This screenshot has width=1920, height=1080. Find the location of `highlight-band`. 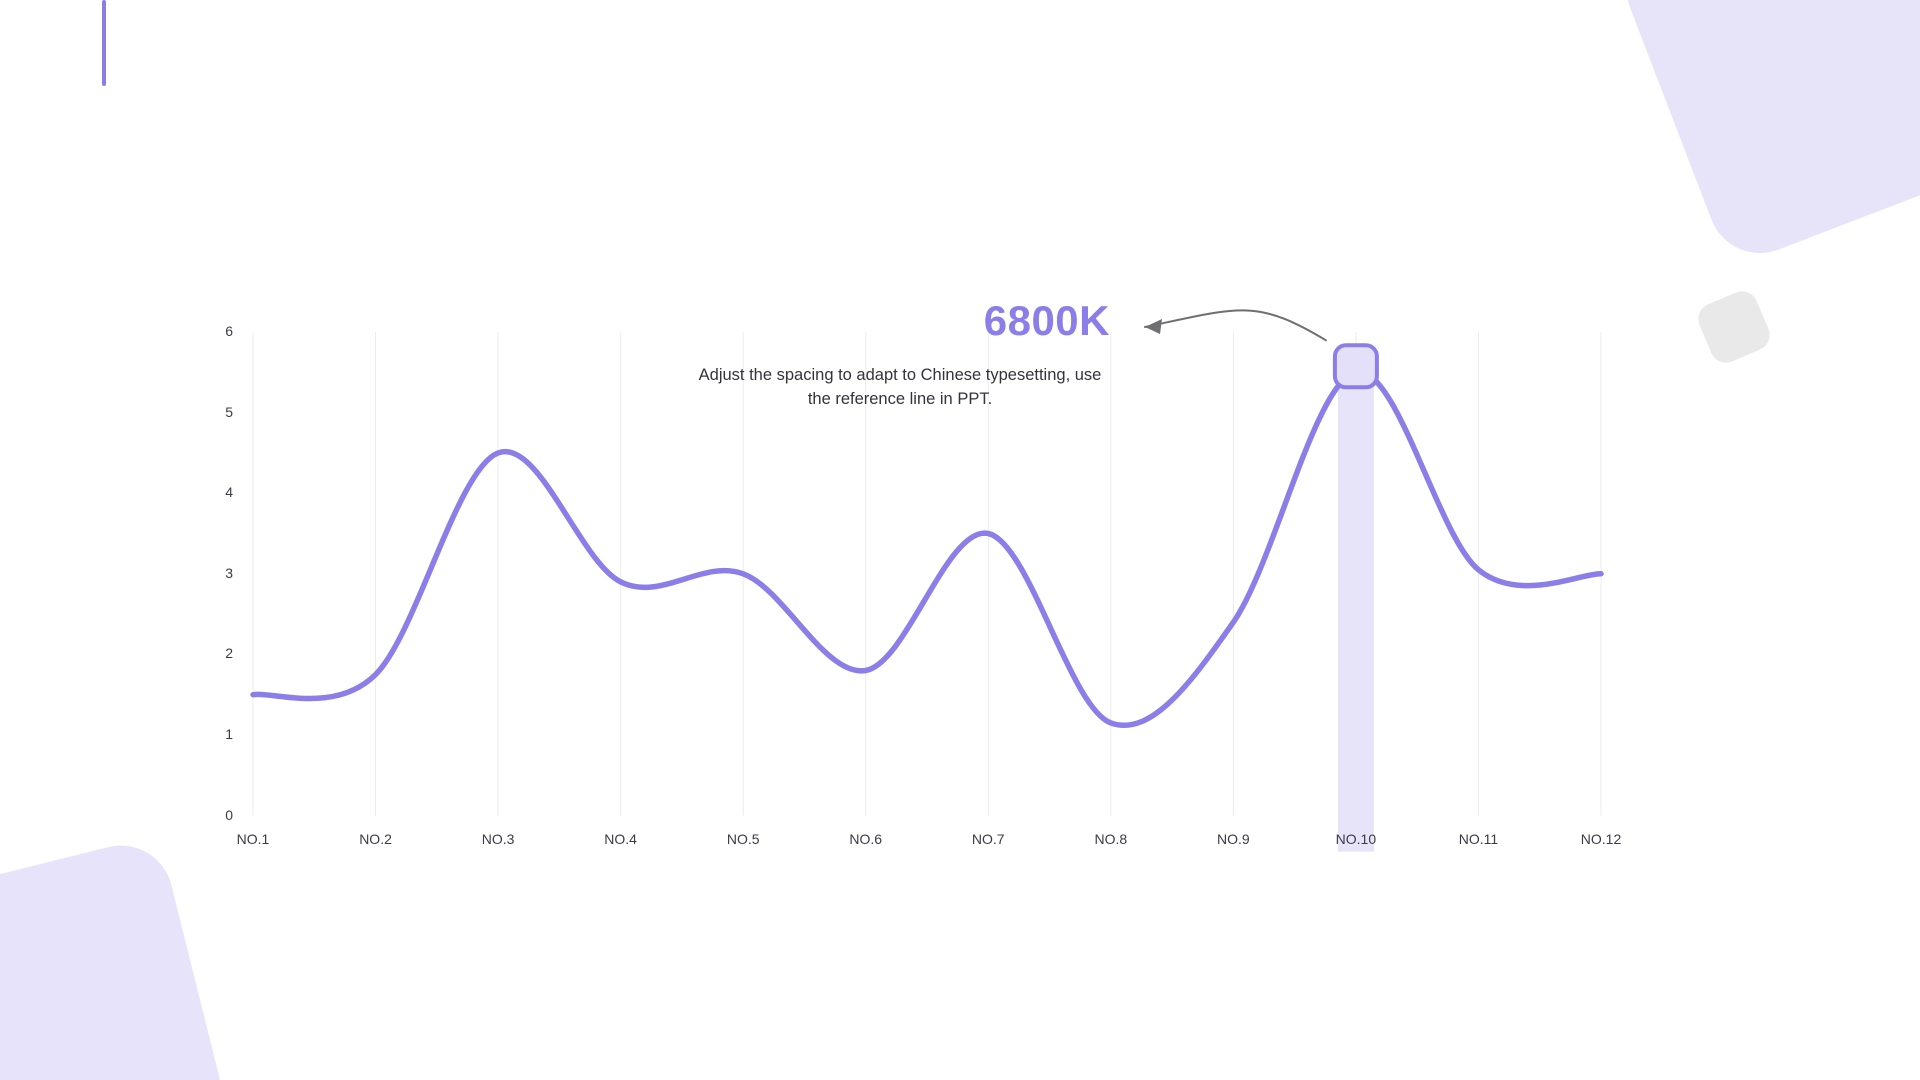

highlight-band is located at coordinates (1355, 605).